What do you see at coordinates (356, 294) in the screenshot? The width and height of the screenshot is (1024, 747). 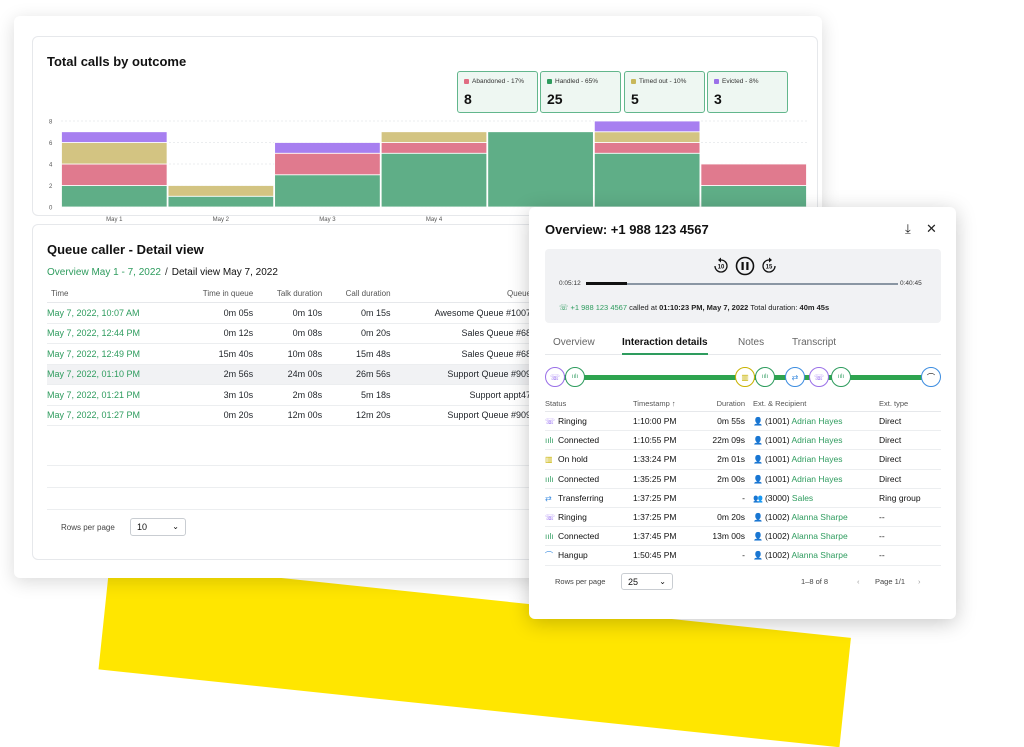 I see `column-header: Call duration` at bounding box center [356, 294].